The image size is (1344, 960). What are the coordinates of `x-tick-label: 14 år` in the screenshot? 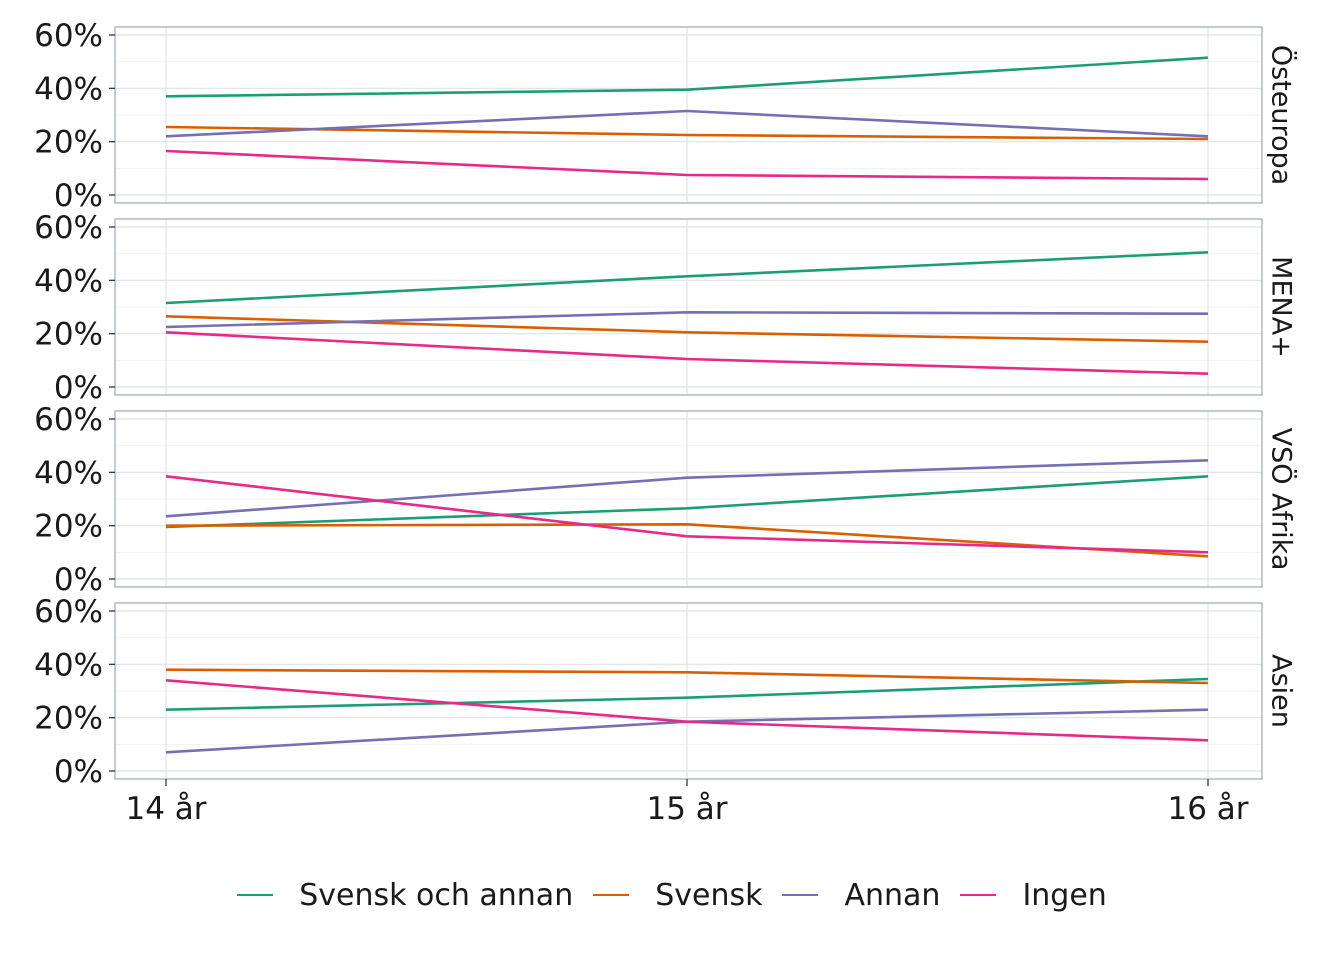 It's located at (165, 809).